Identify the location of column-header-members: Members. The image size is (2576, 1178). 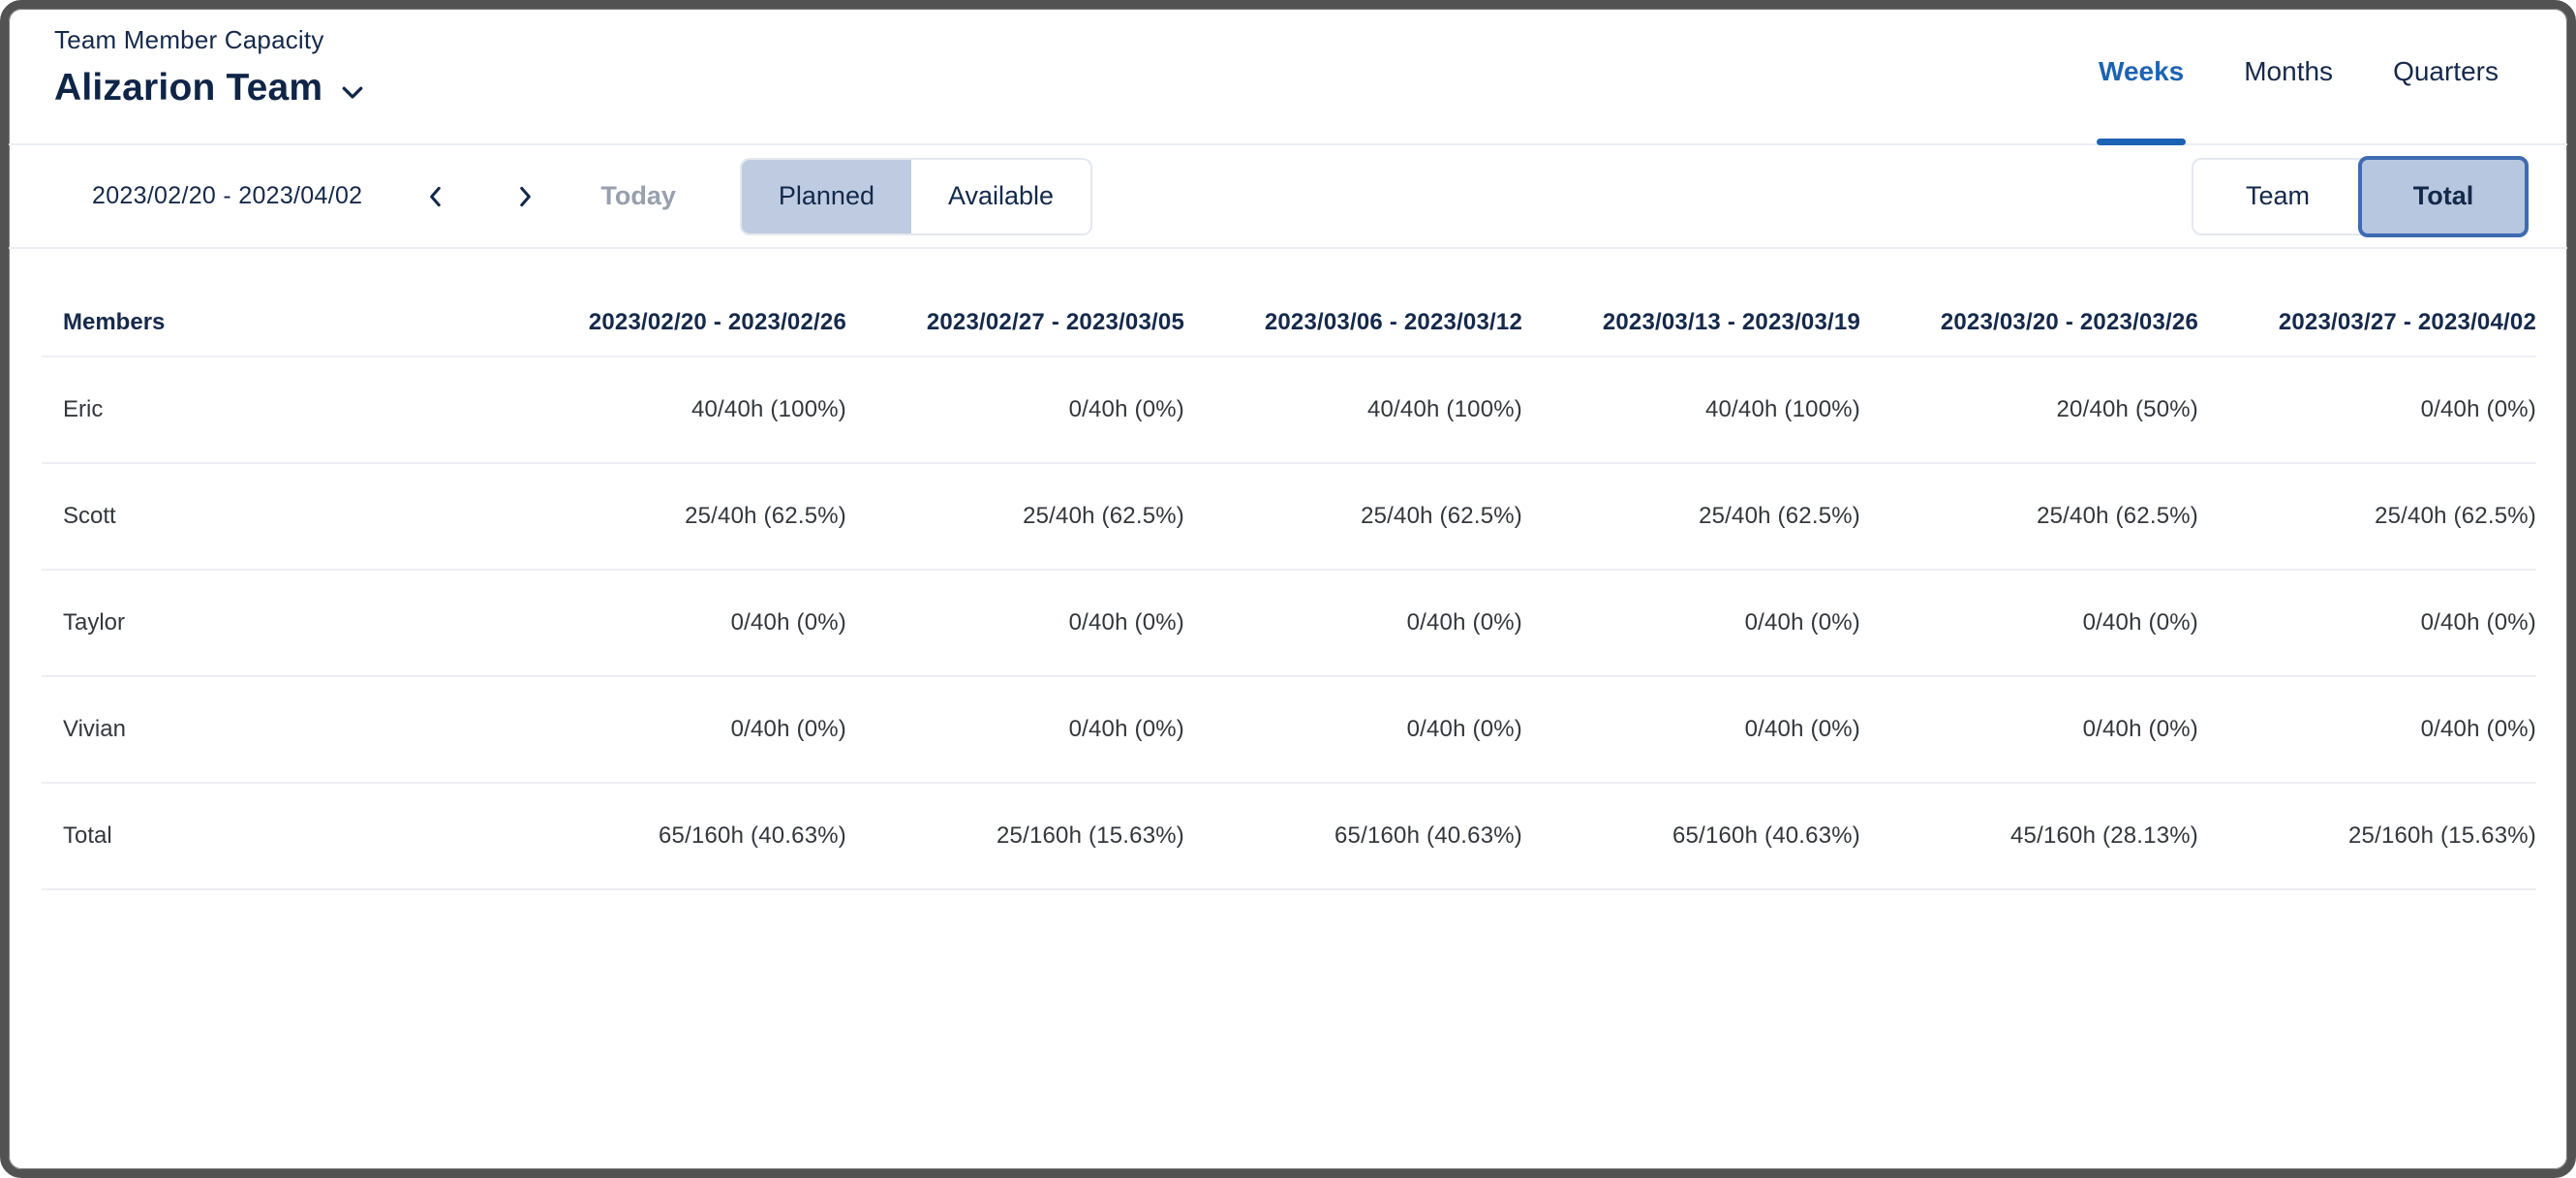
(114, 322).